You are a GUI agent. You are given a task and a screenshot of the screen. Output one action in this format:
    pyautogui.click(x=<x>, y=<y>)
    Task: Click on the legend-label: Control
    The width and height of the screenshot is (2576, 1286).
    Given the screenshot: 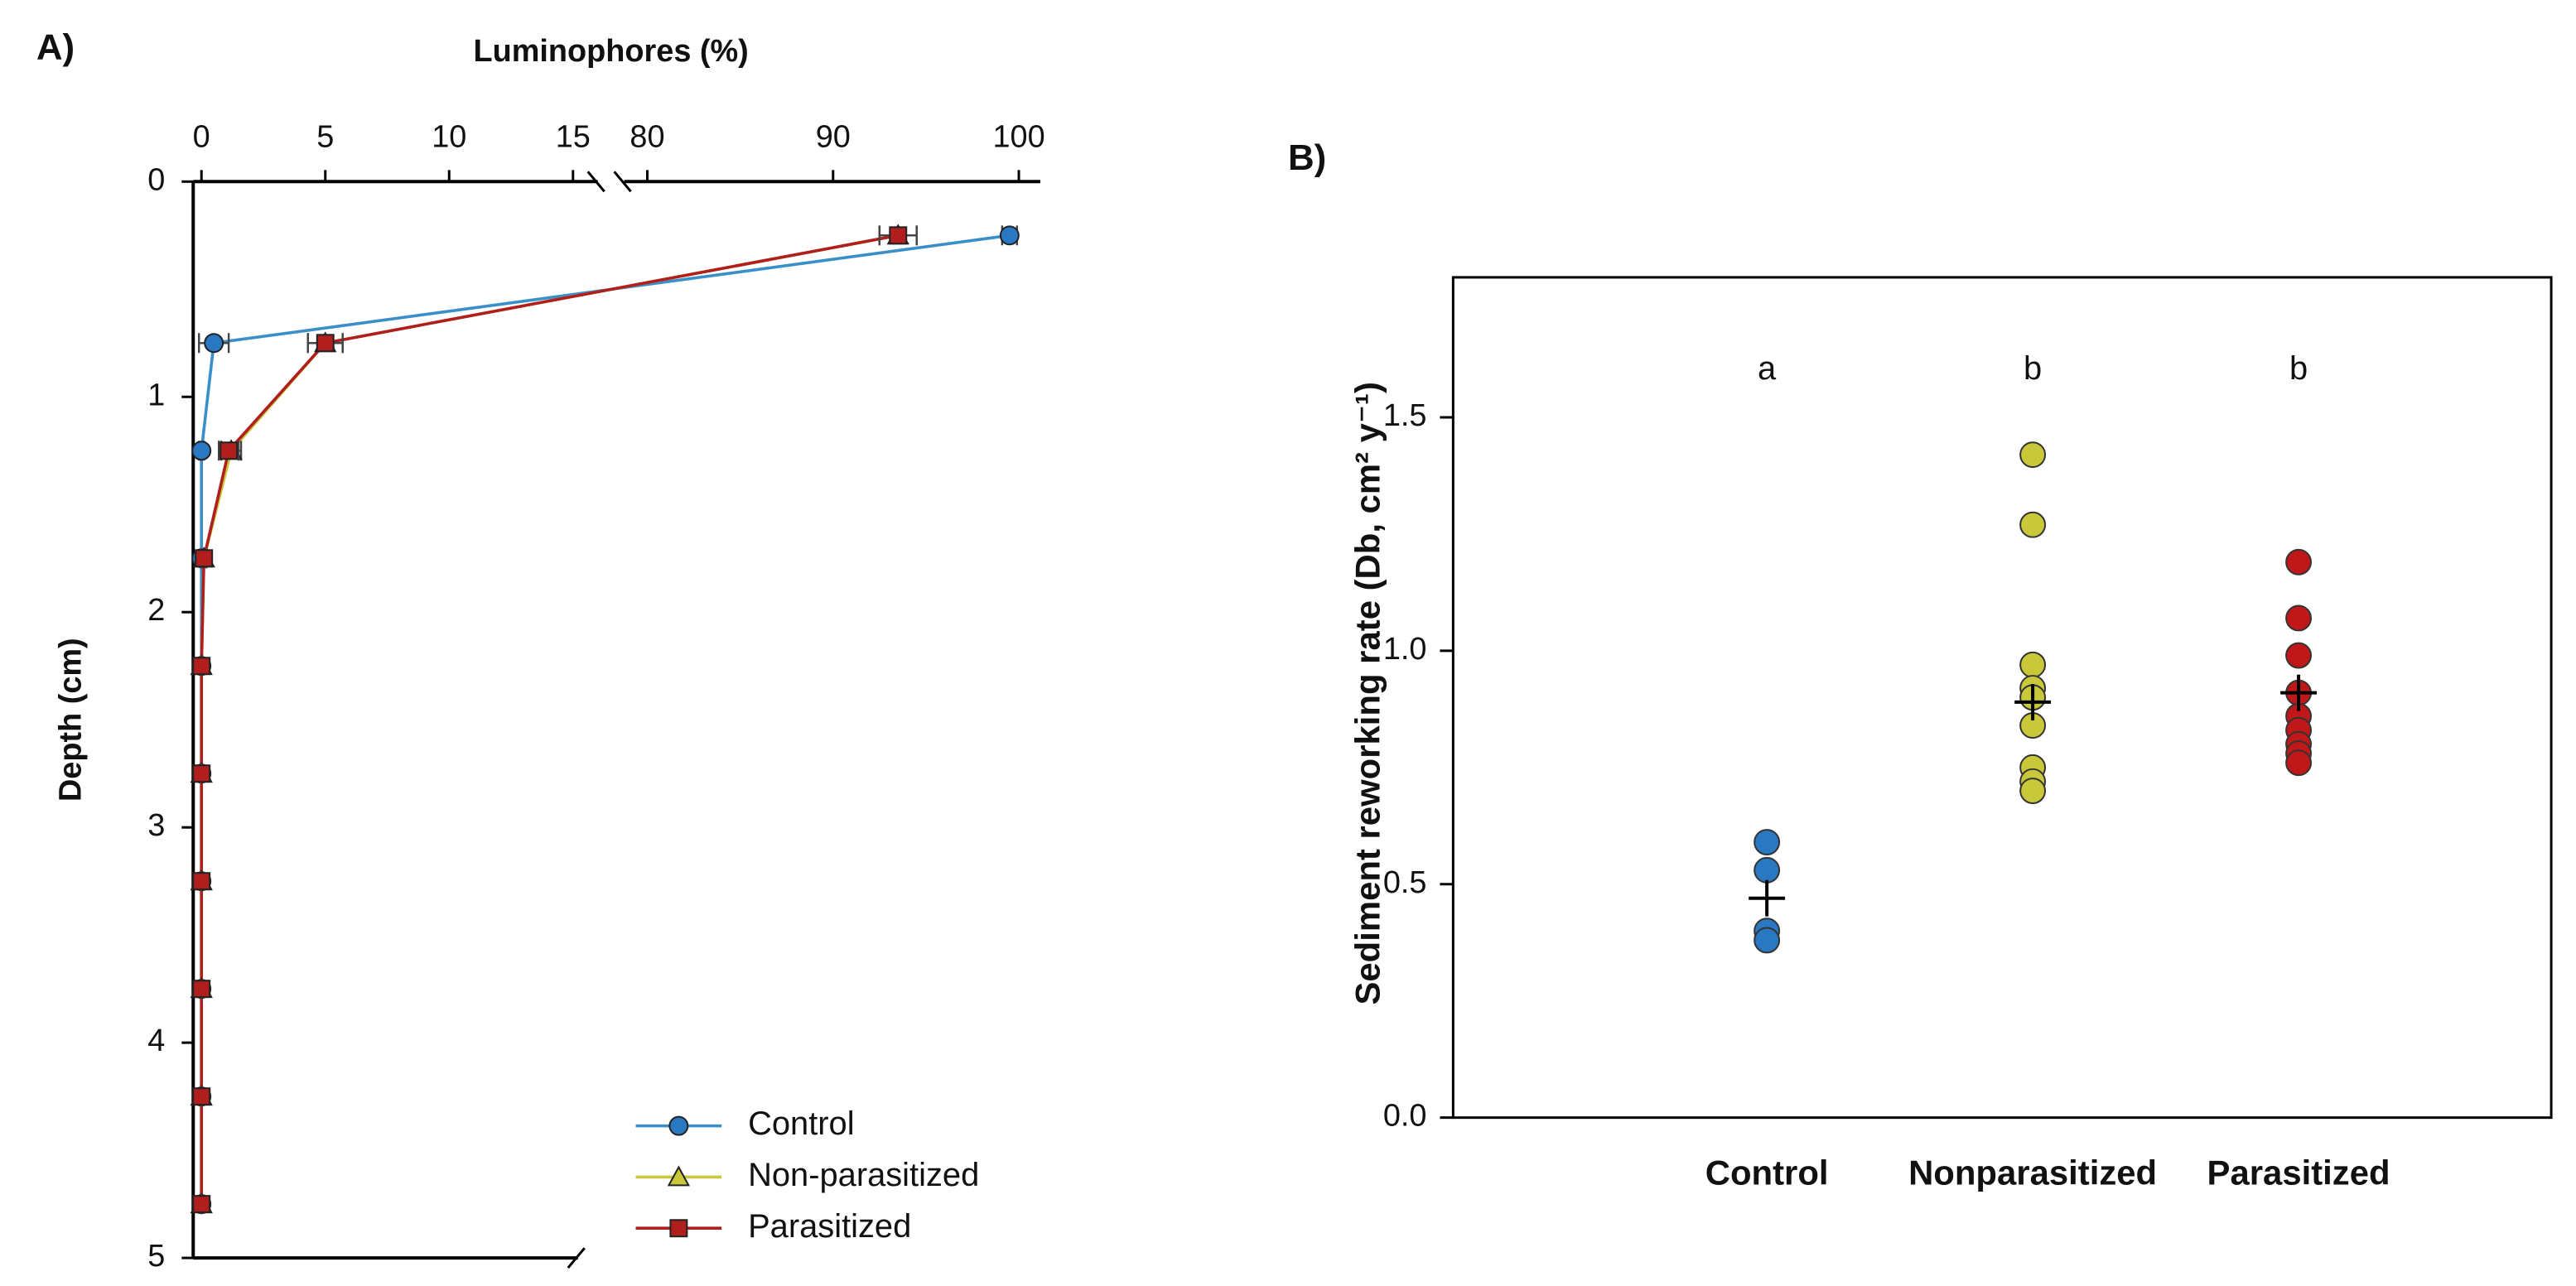 What is the action you would take?
    pyautogui.click(x=801, y=1123)
    